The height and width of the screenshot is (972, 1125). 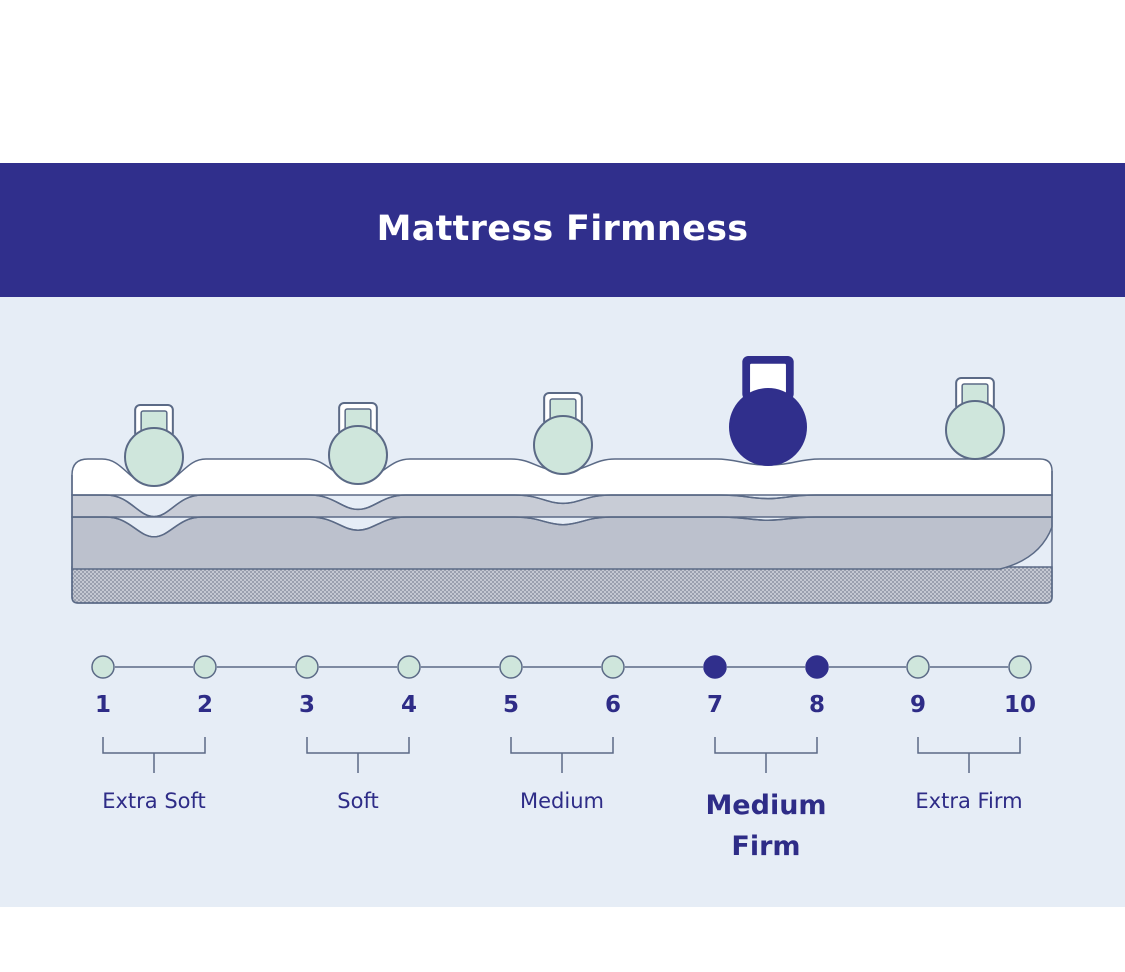 What do you see at coordinates (612, 705) in the screenshot?
I see `scale-number: 6` at bounding box center [612, 705].